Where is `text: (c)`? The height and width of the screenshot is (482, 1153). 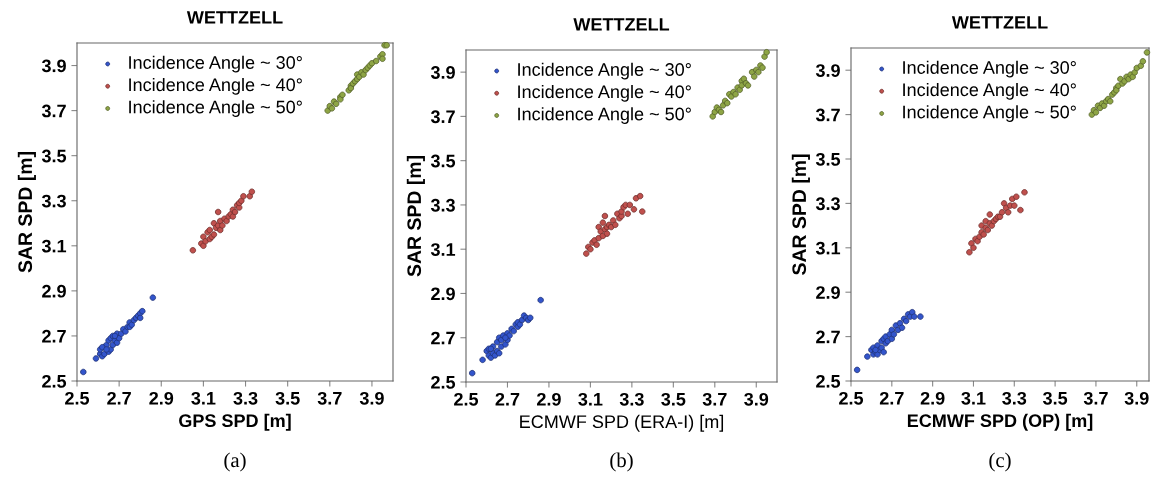 text: (c) is located at coordinates (1000, 462).